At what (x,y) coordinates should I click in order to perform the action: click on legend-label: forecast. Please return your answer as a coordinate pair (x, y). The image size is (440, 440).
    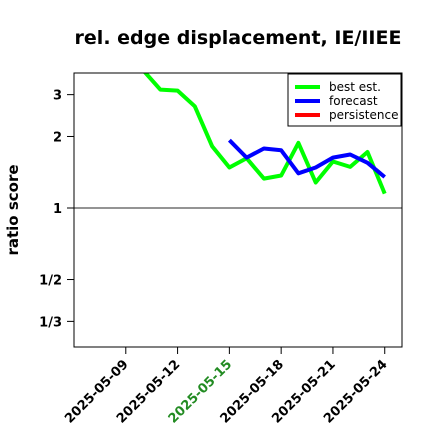
    Looking at the image, I should click on (353, 101).